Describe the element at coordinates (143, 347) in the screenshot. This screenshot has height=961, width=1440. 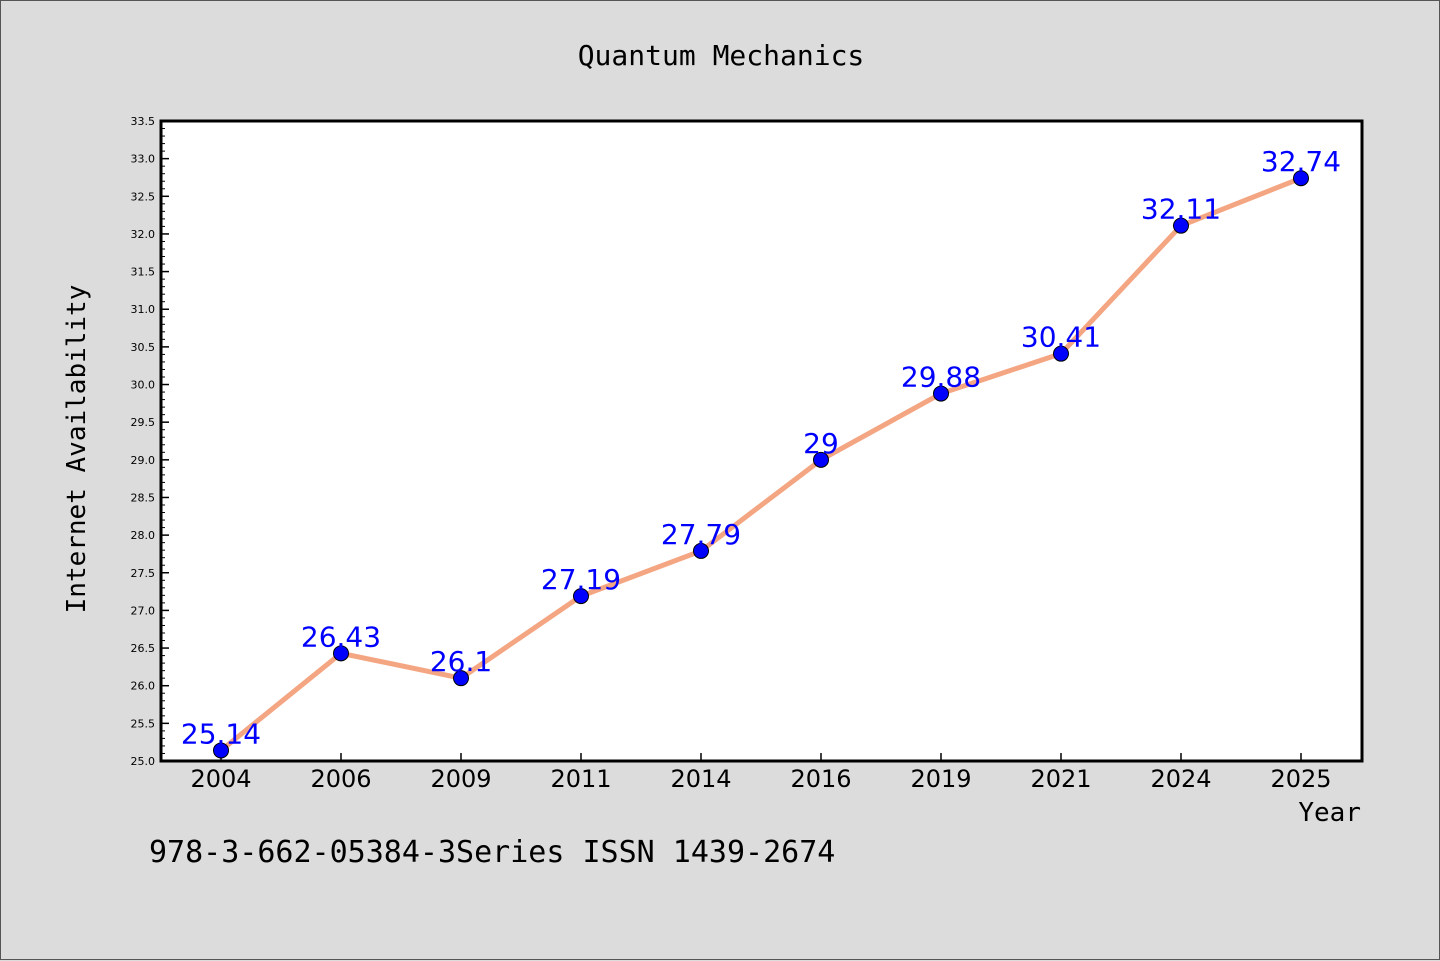
I see `y-tick-label: 30.5` at that location.